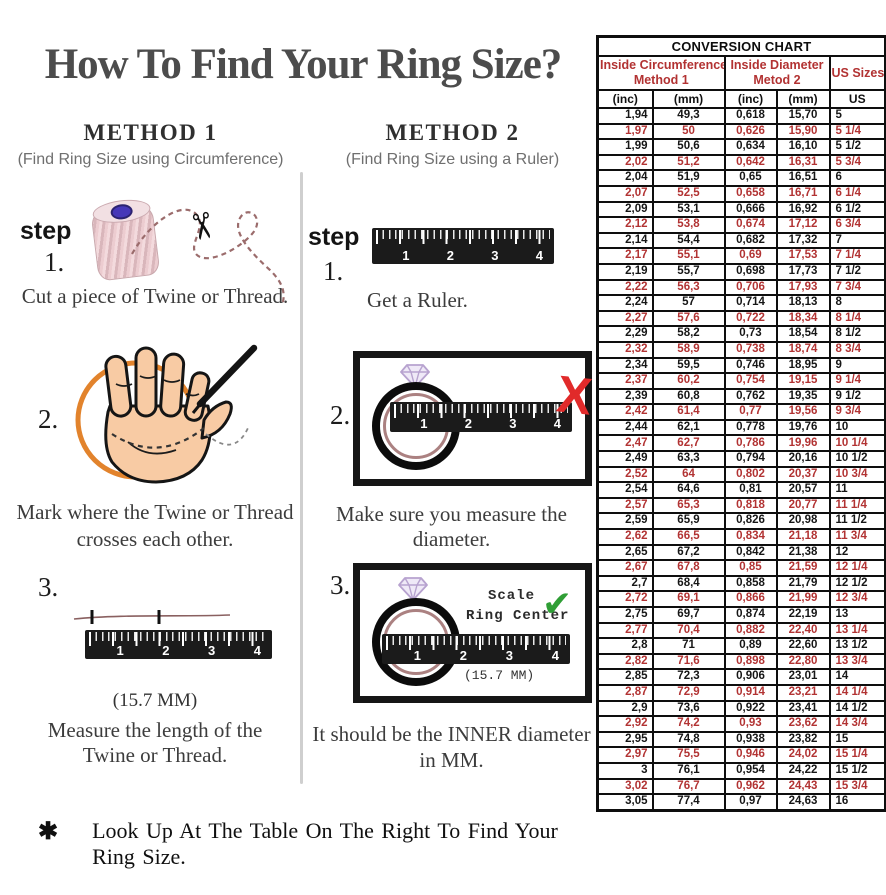  Describe the element at coordinates (741, 271) in the screenshot. I see `table-row: 2,19 55,7 0,698 17,73 7 1/2` at that location.